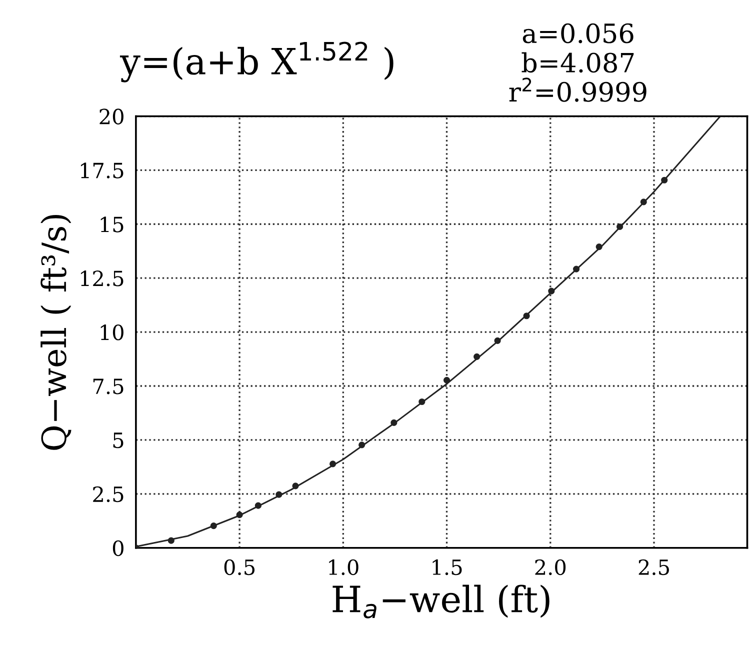  I want to click on y-axis-title: Q−well ( ft³/s), so click(56, 332).